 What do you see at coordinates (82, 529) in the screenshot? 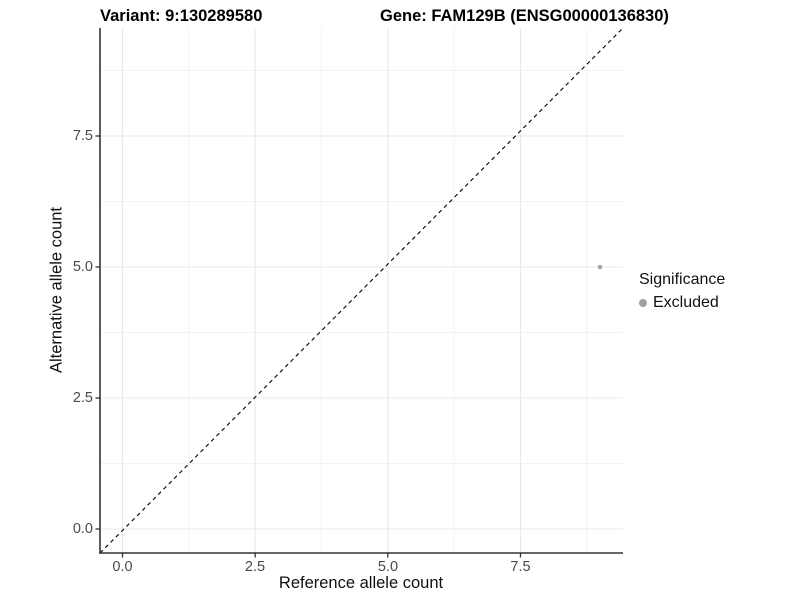
I see `y-tick-label-0: 0.0` at bounding box center [82, 529].